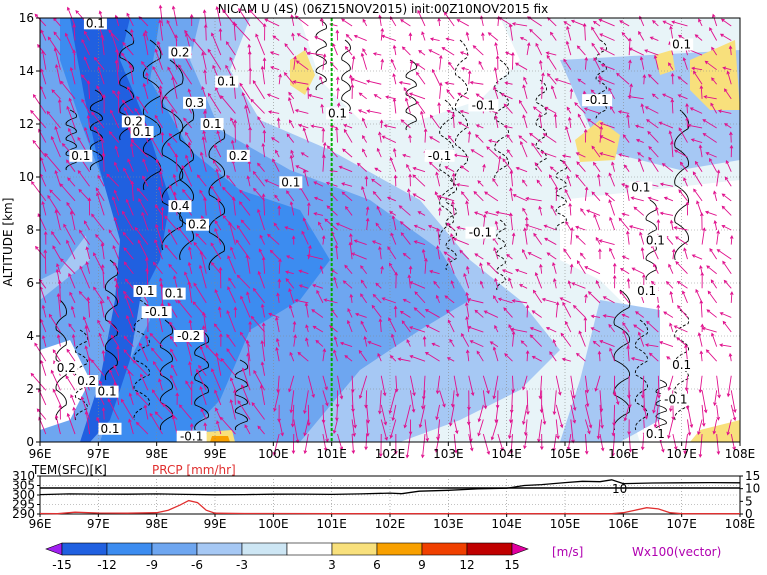 Image resolution: width=767 pixels, height=575 pixels. I want to click on colorbar-tick-label: -3, so click(242, 565).